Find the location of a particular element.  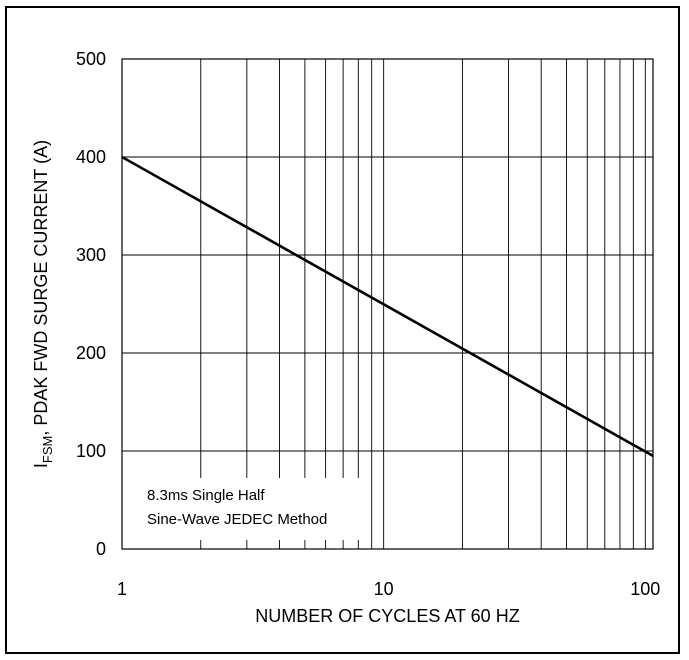

annotation-background is located at coordinates (256, 509).